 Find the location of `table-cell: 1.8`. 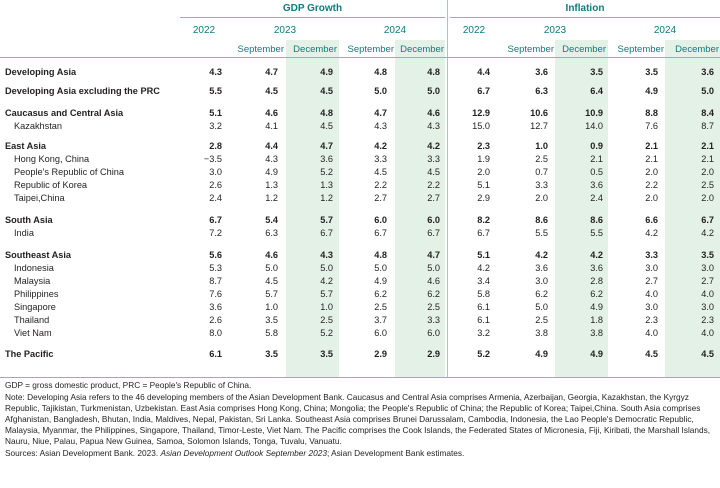

table-cell: 1.8 is located at coordinates (596, 320).